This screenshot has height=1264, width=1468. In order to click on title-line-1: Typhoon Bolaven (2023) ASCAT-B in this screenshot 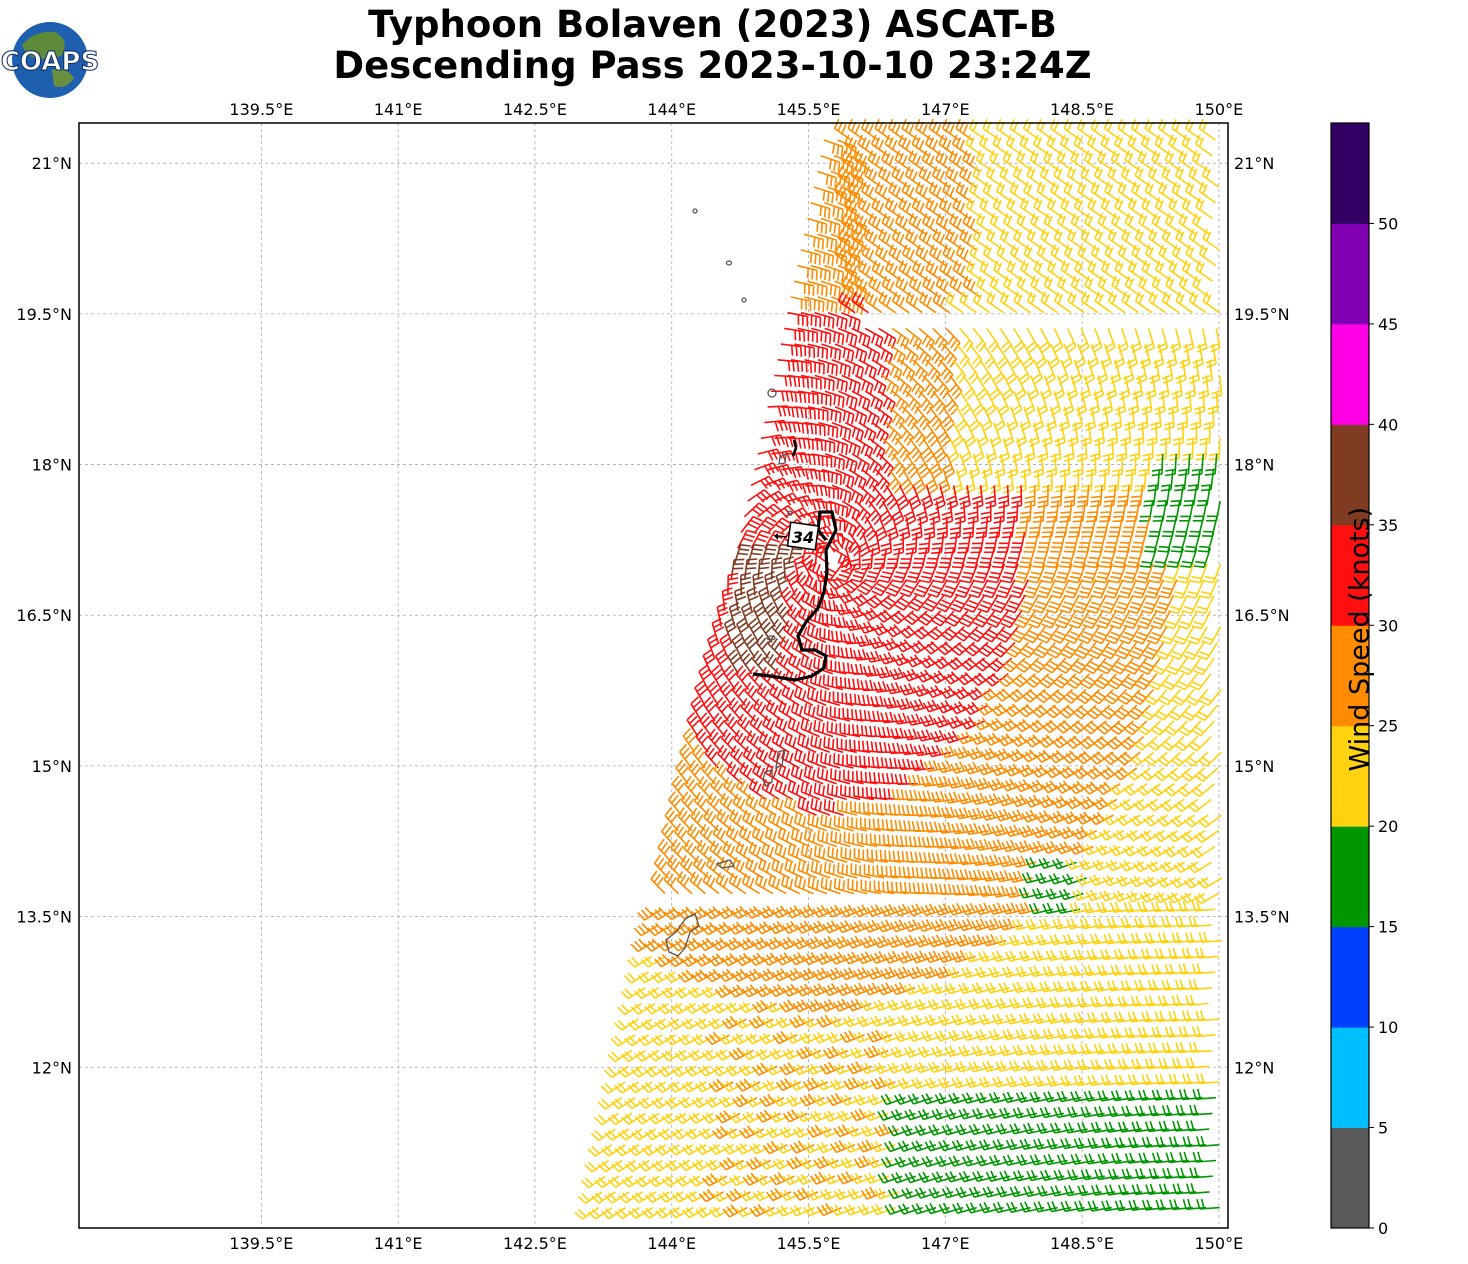, I will do `click(712, 24)`.